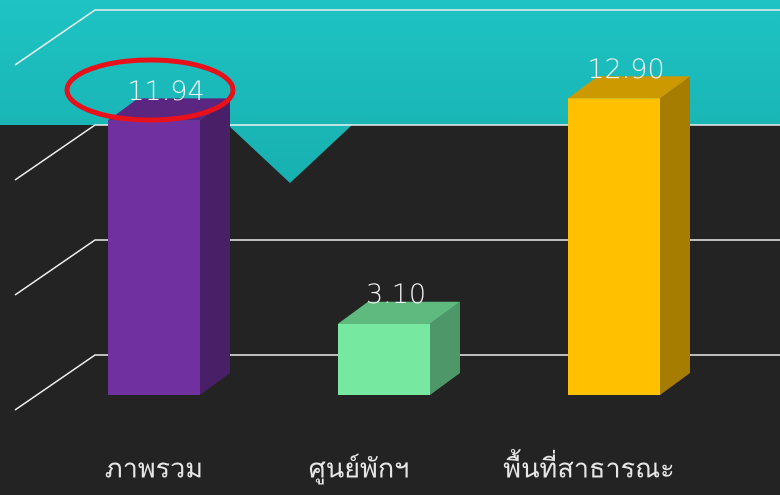 Image resolution: width=780 pixels, height=495 pixels. I want to click on highlight-circle, so click(150, 90).